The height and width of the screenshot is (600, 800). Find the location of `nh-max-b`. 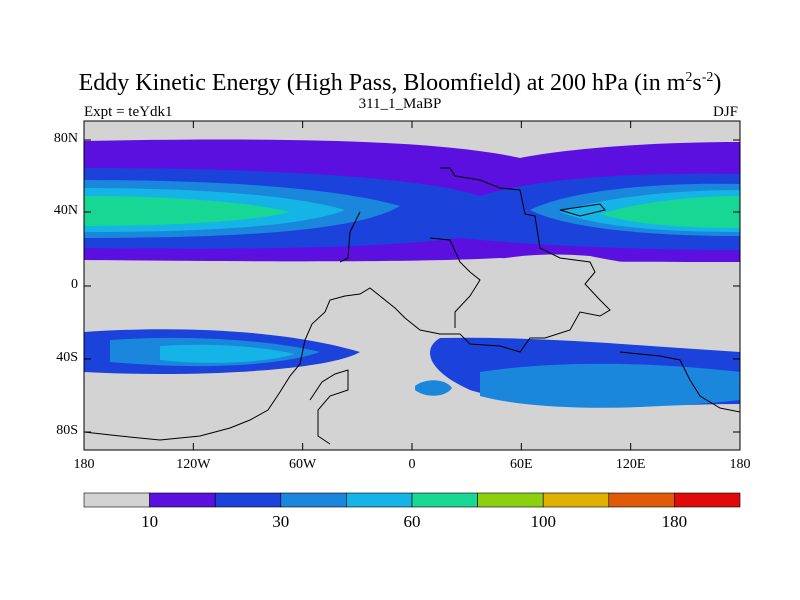

nh-max-b is located at coordinates (670, 212).